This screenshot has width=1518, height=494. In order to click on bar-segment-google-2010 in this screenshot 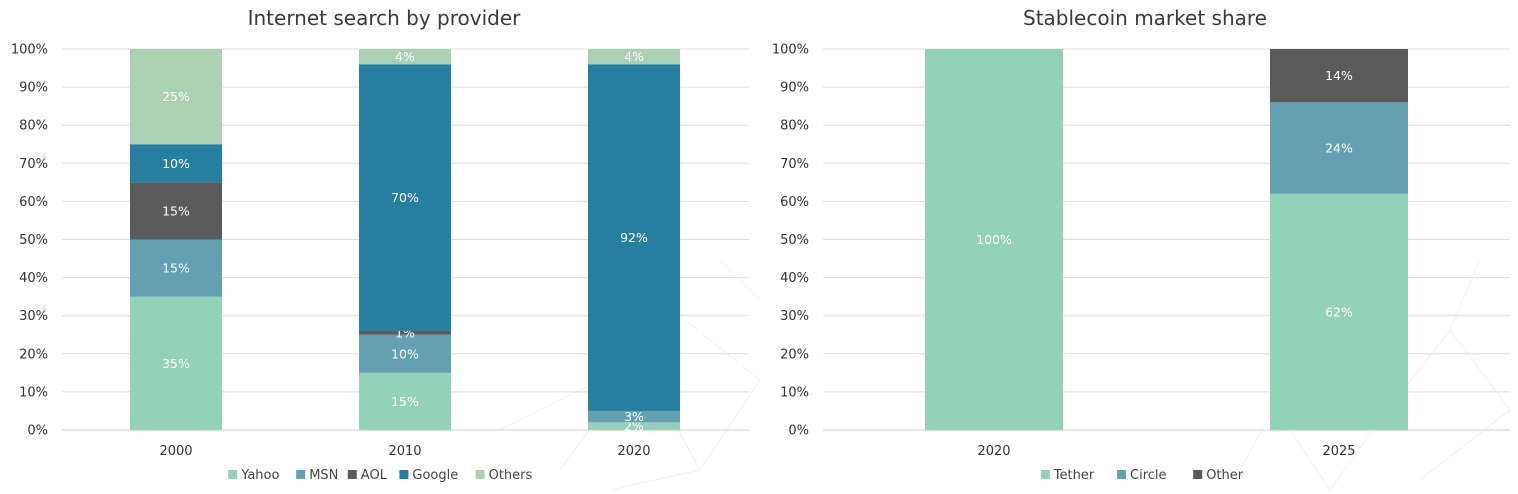, I will do `click(405, 197)`.